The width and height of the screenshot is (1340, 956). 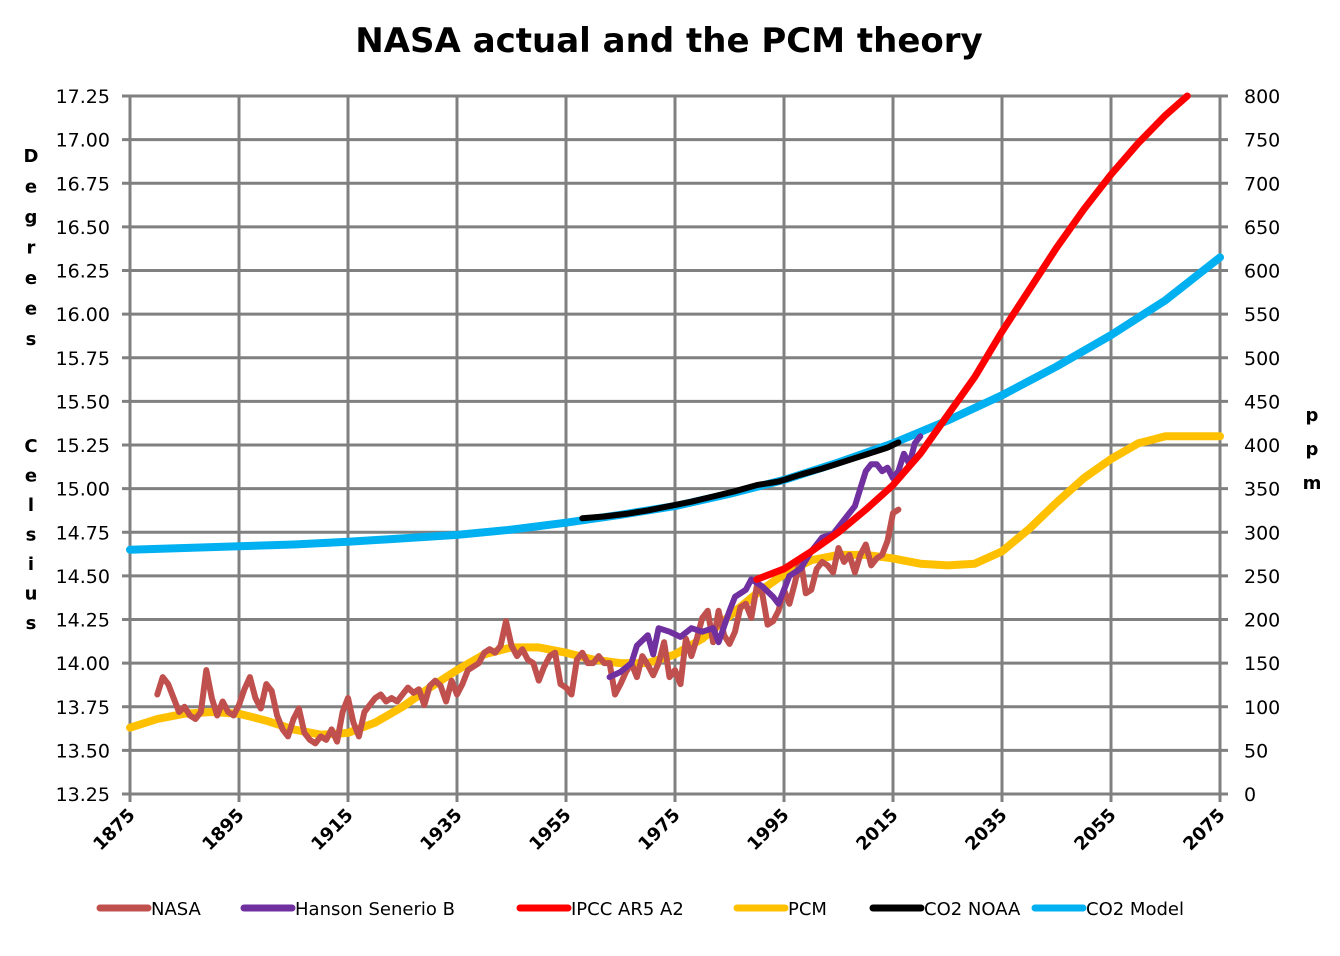 What do you see at coordinates (375, 909) in the screenshot?
I see `legend-label-hanson-senerio-b: Hanson Senerio B` at bounding box center [375, 909].